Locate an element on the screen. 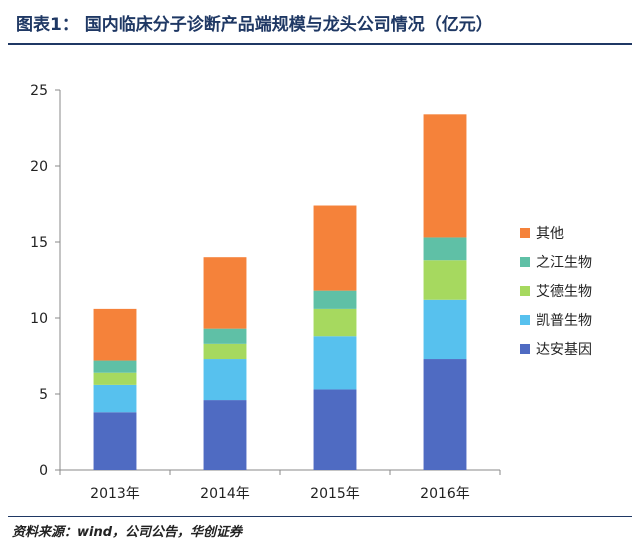  y-tick-label: 20 is located at coordinates (39, 167).